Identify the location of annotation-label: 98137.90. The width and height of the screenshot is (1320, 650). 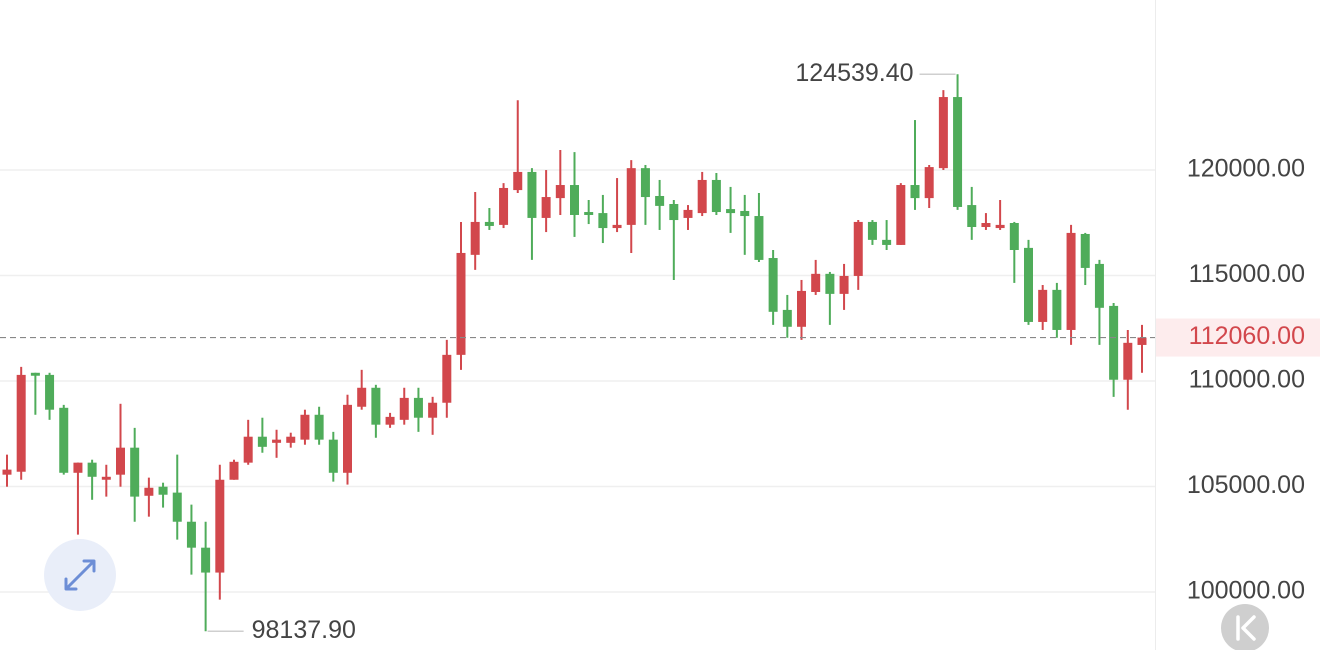
(304, 630).